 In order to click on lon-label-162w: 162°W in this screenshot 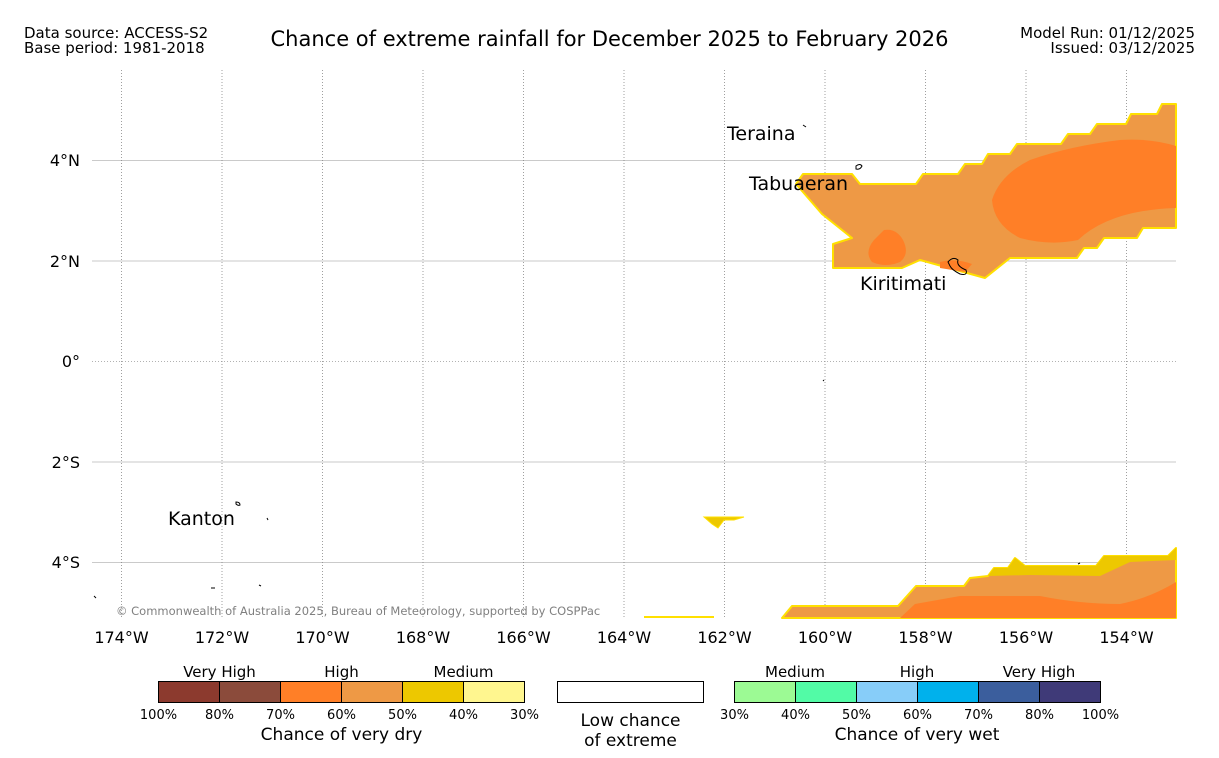, I will do `click(724, 637)`.